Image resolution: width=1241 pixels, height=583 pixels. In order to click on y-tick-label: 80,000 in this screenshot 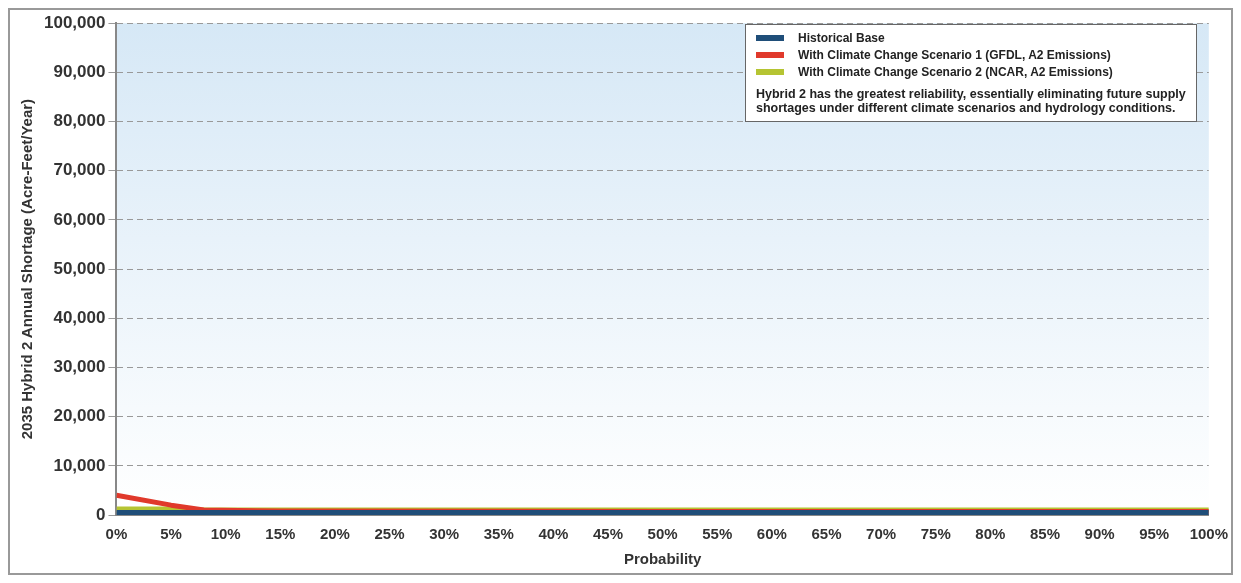, I will do `click(79, 121)`.